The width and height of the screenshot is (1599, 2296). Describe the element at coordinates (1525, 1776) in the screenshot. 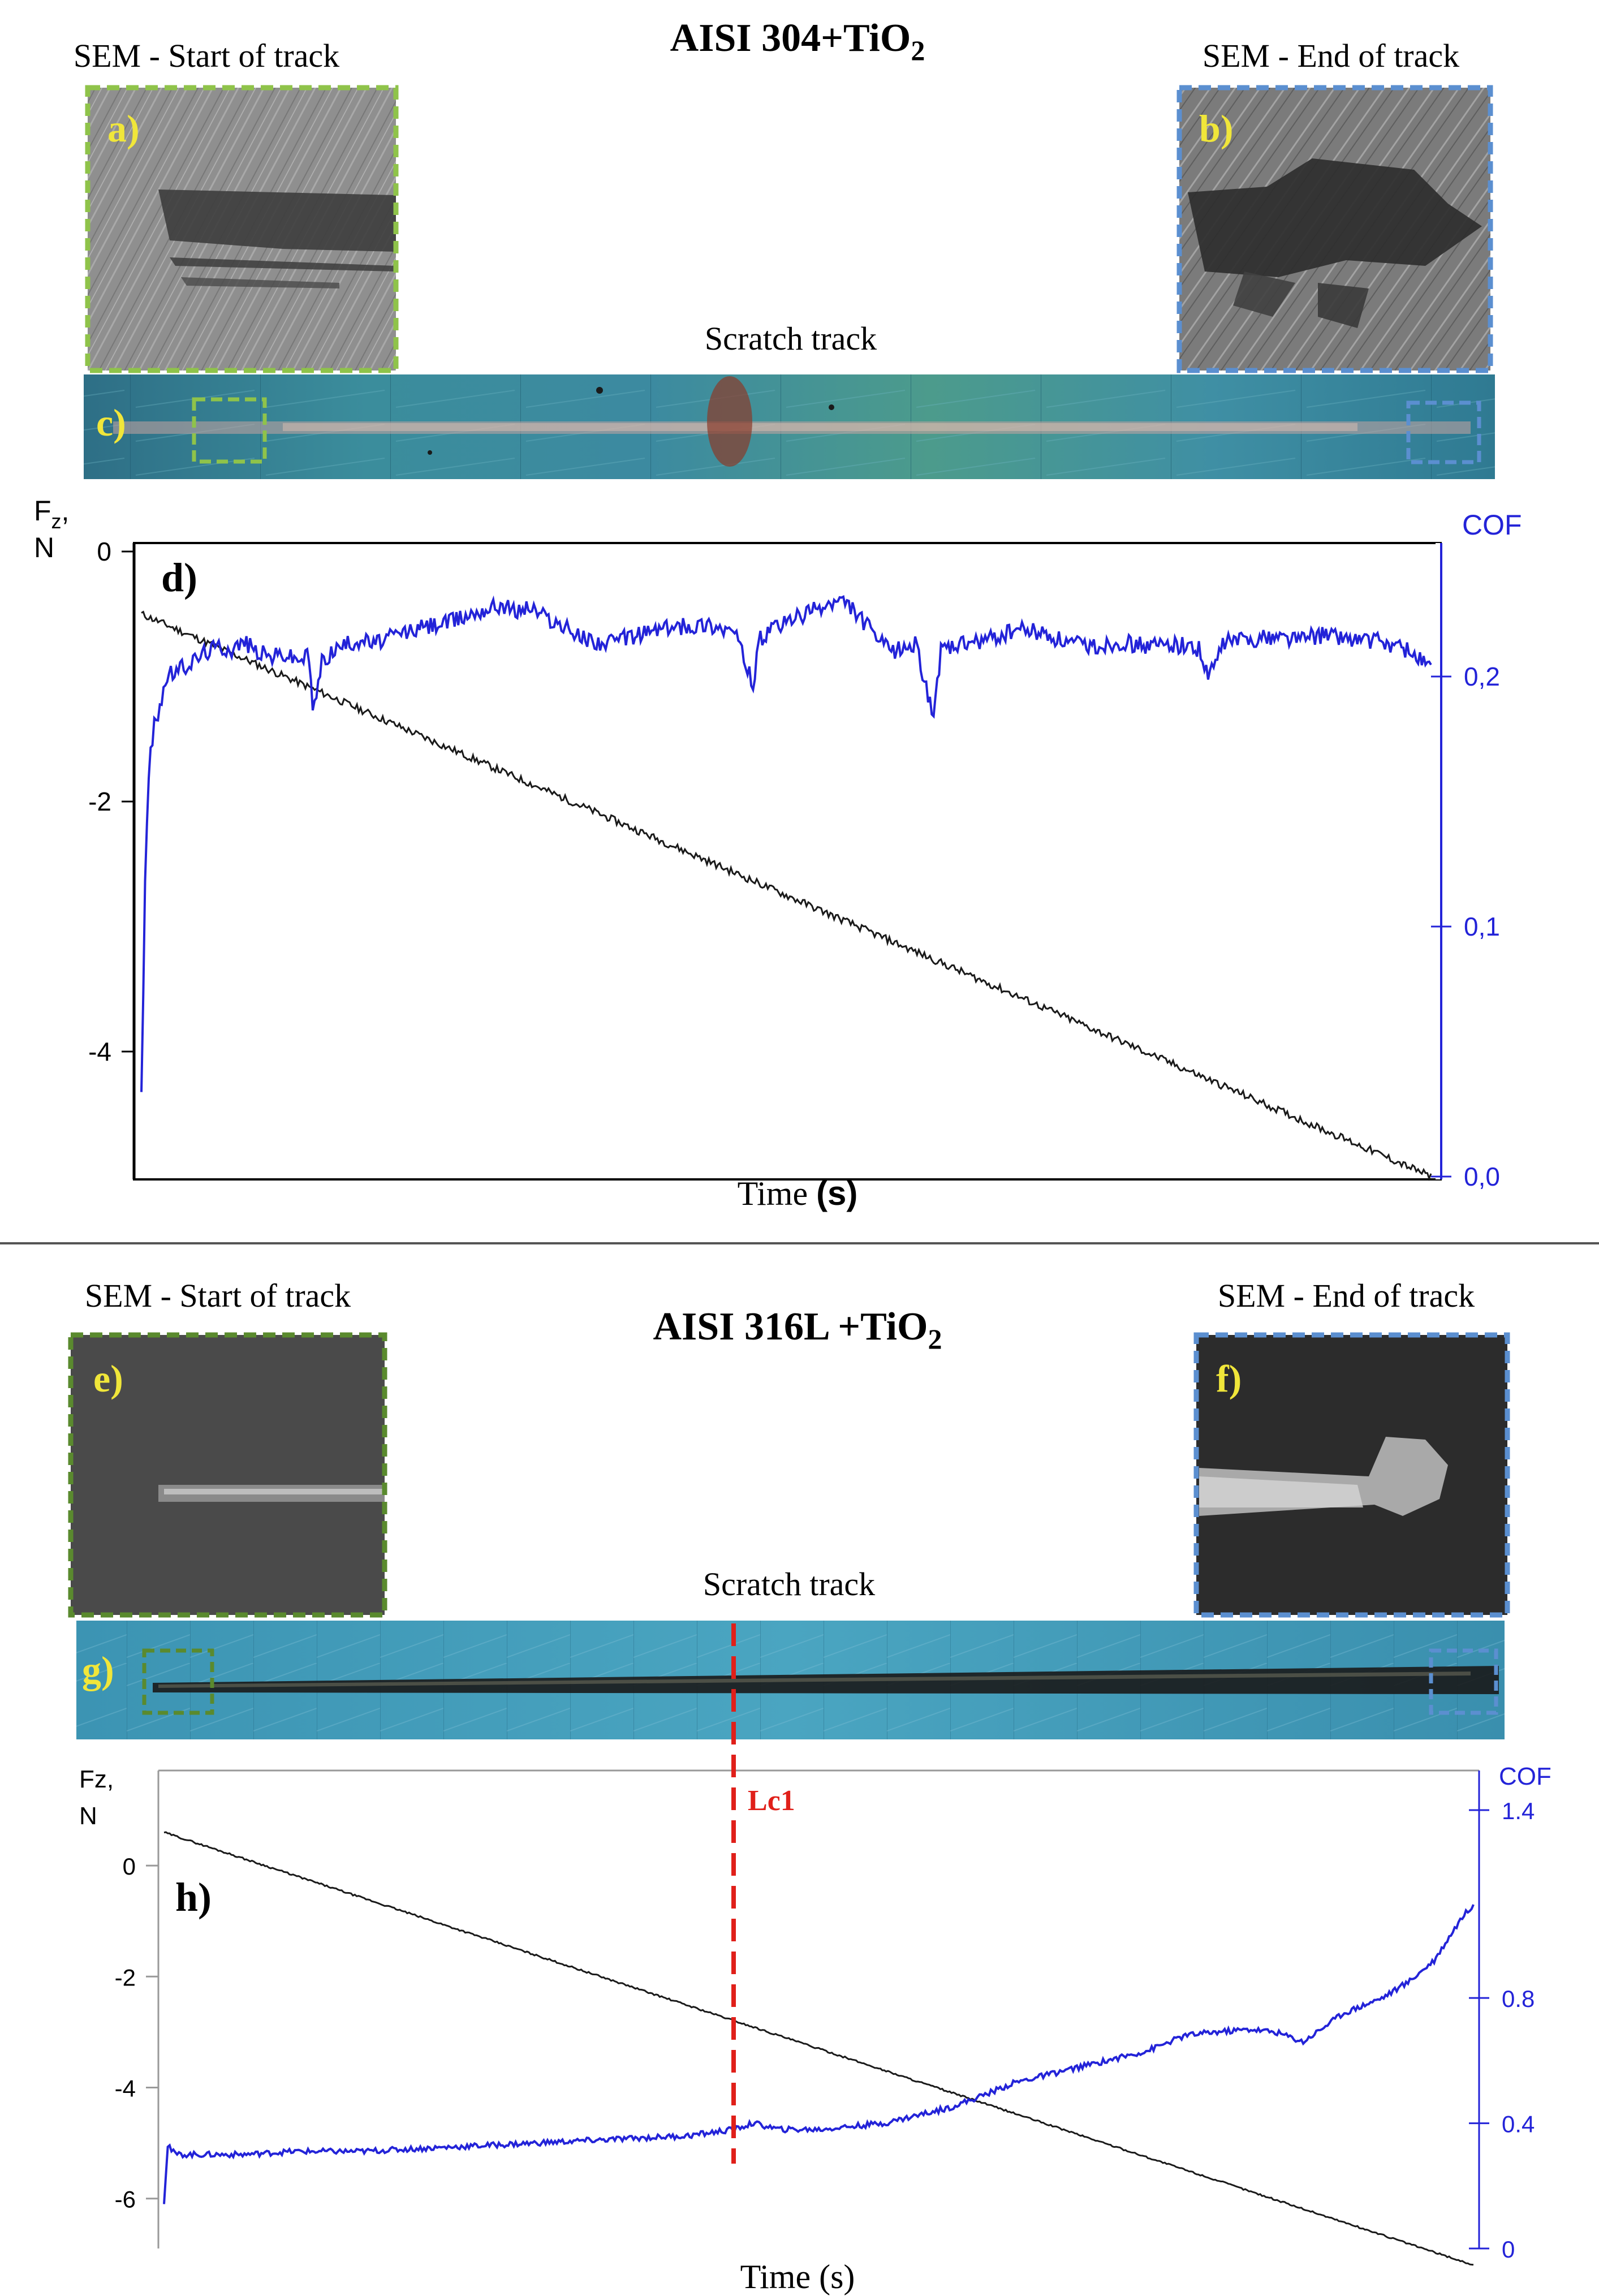

I see `chart-h-ylabel-right: COF` at that location.